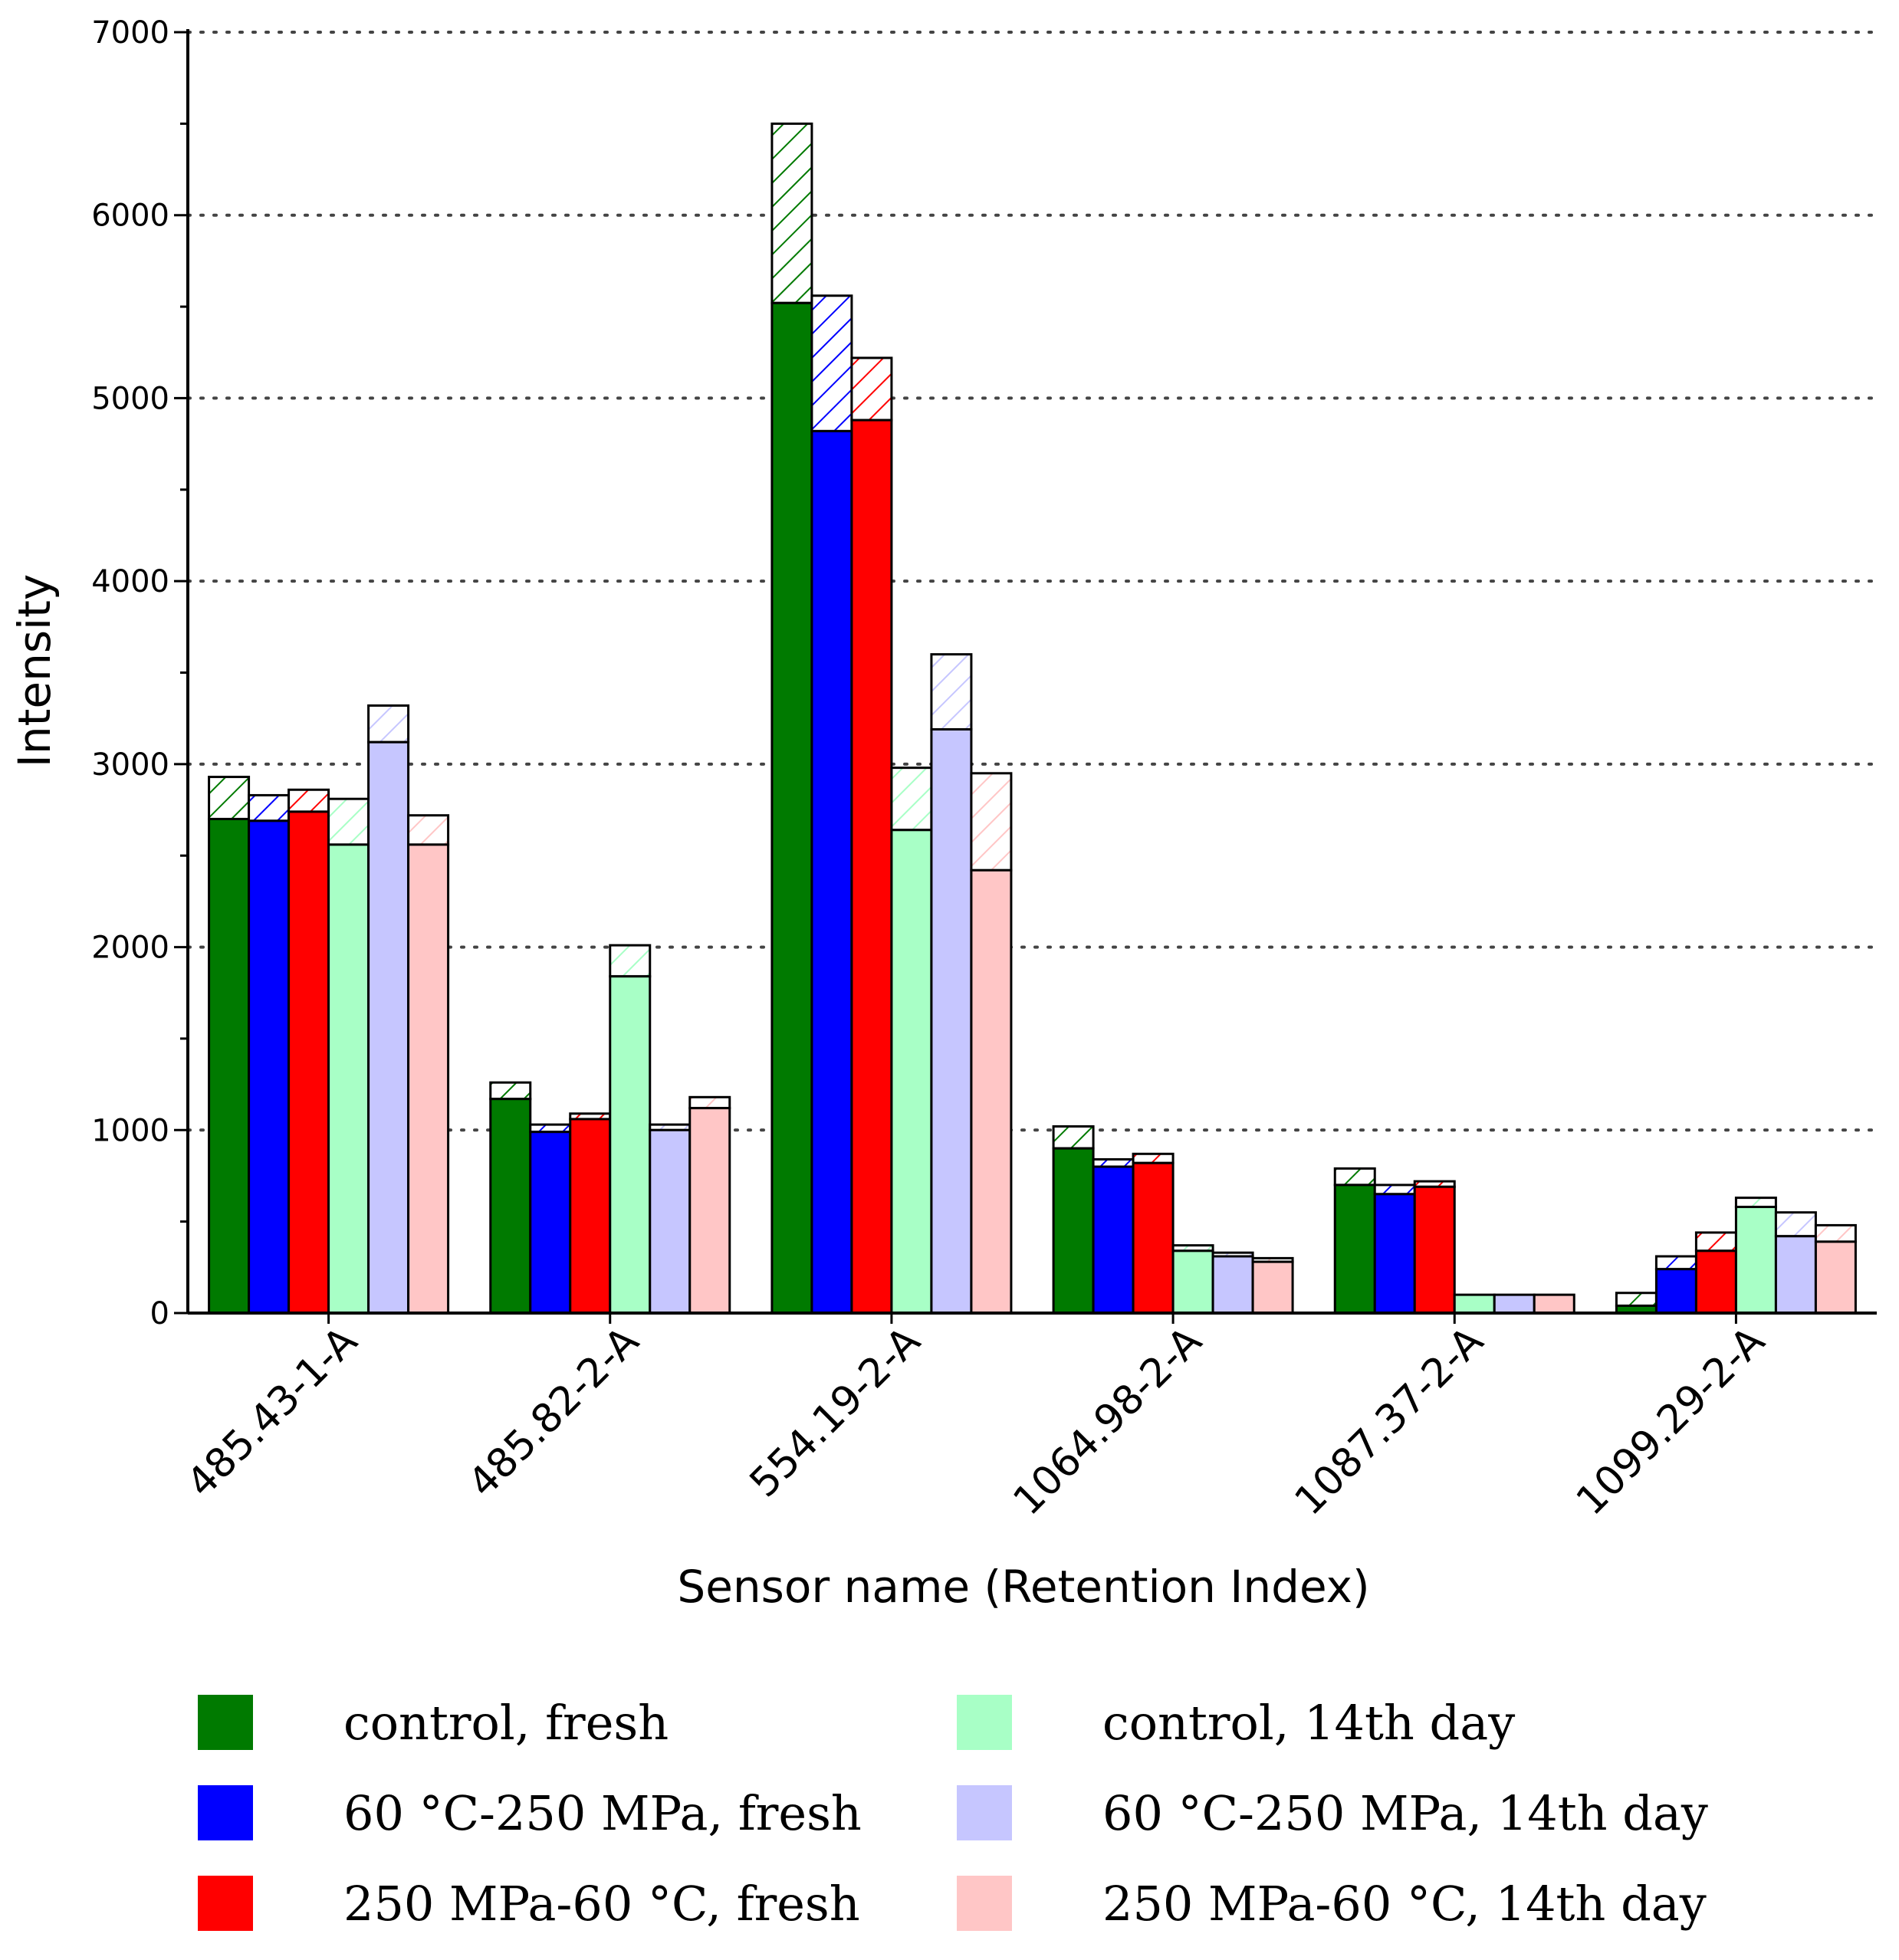 The height and width of the screenshot is (1960, 1899). I want to click on legend-label: control, 14th day, so click(1309, 1722).